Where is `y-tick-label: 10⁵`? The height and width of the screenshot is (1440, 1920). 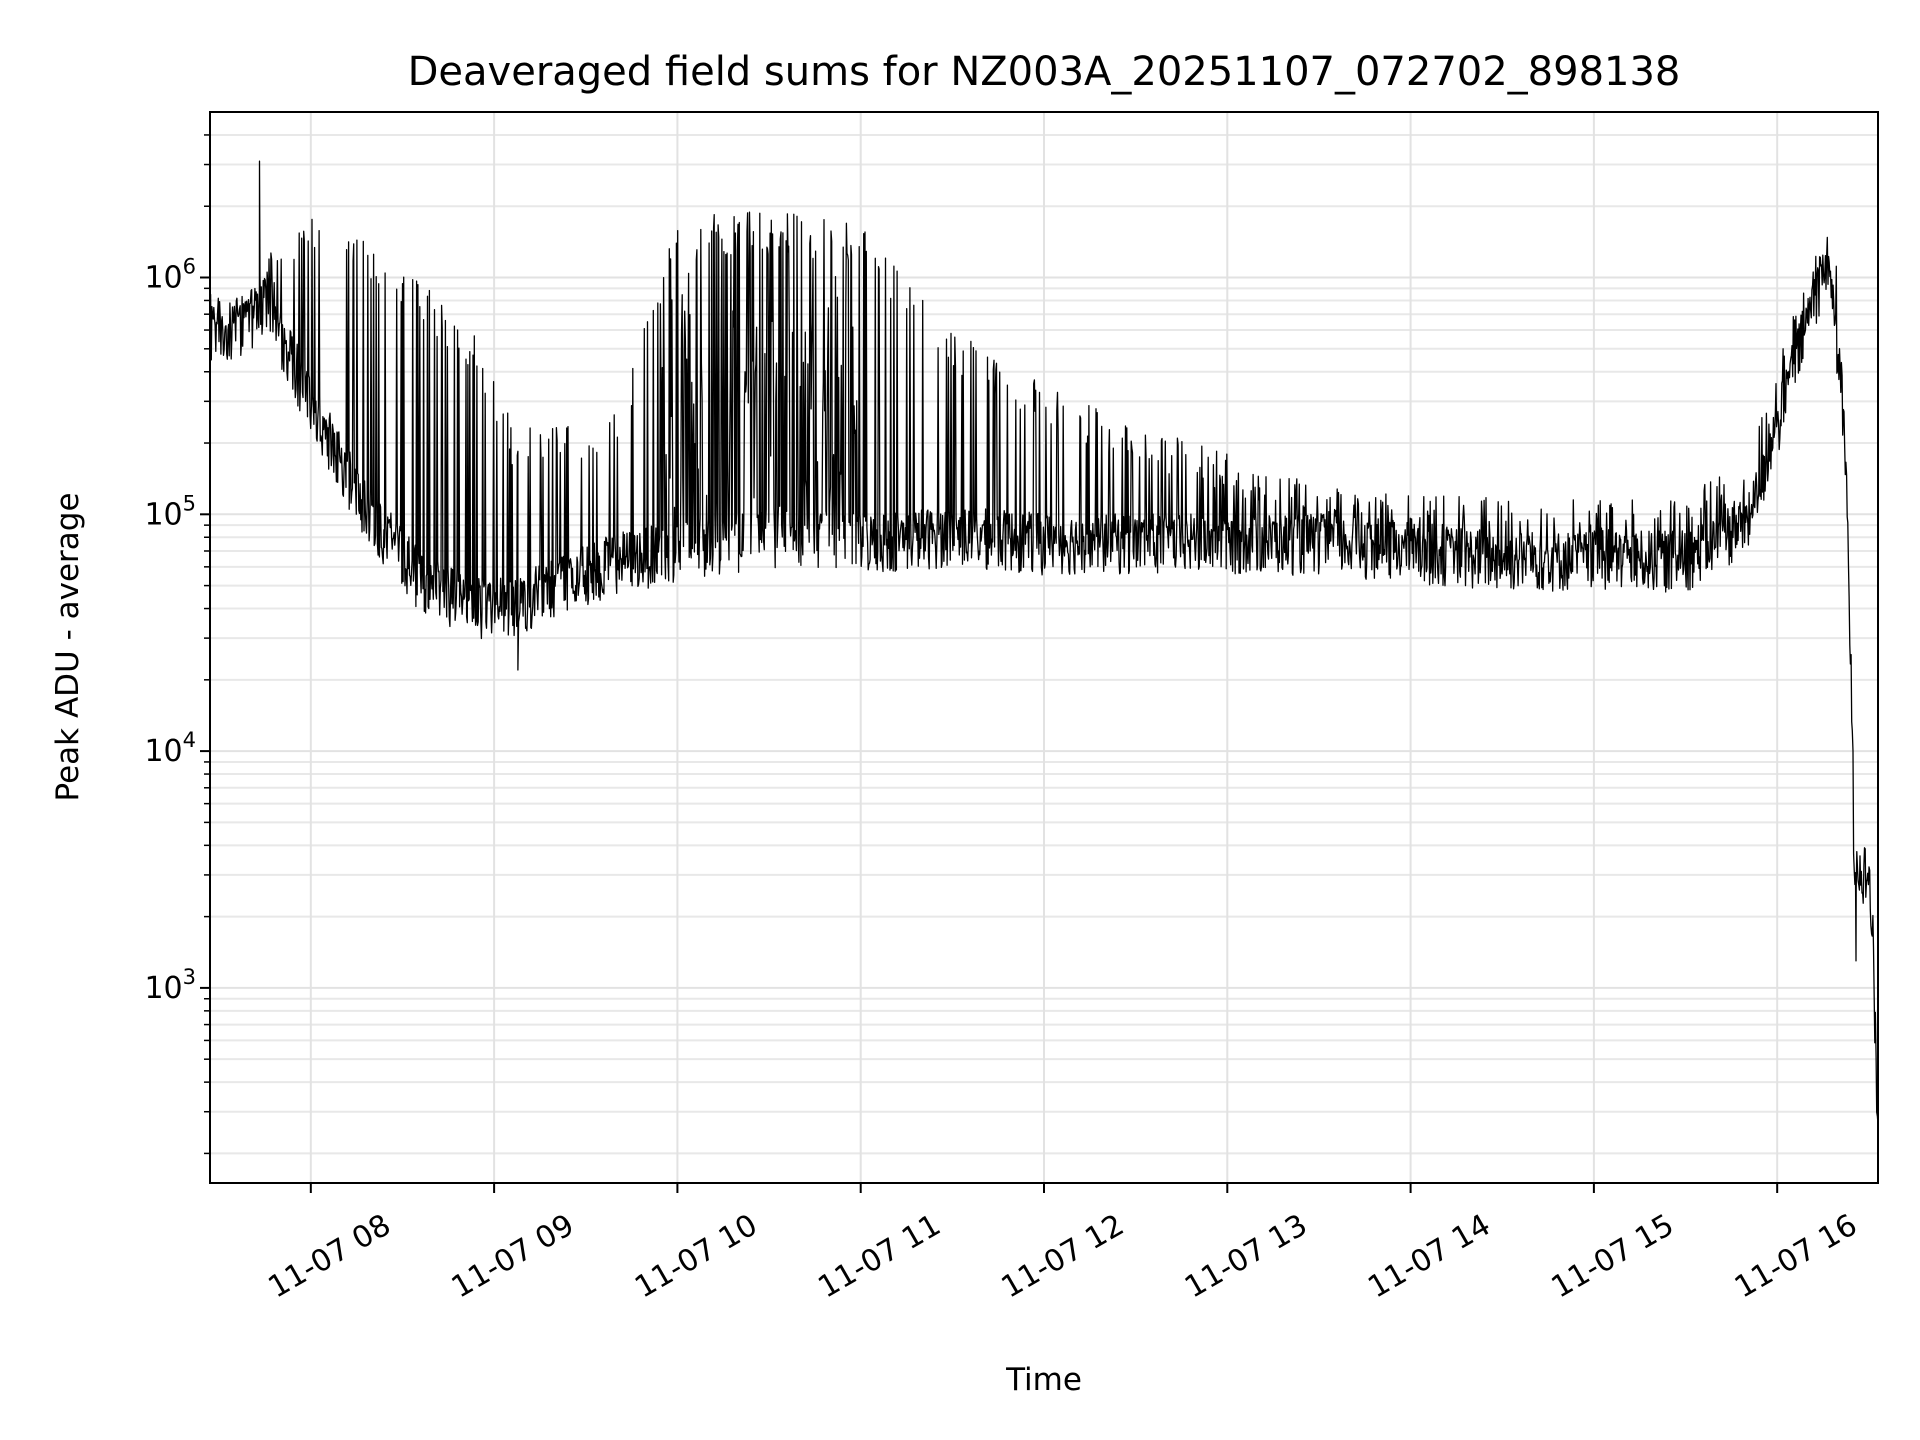
y-tick-label: 10⁵ is located at coordinates (170, 511).